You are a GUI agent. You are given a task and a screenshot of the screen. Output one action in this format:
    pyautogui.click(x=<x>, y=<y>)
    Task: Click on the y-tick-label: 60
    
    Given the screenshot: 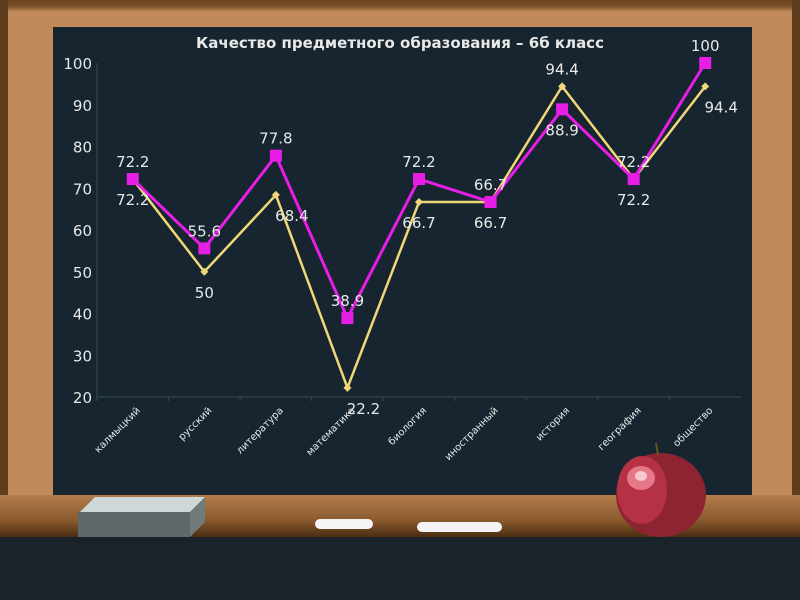 What is the action you would take?
    pyautogui.click(x=82, y=231)
    